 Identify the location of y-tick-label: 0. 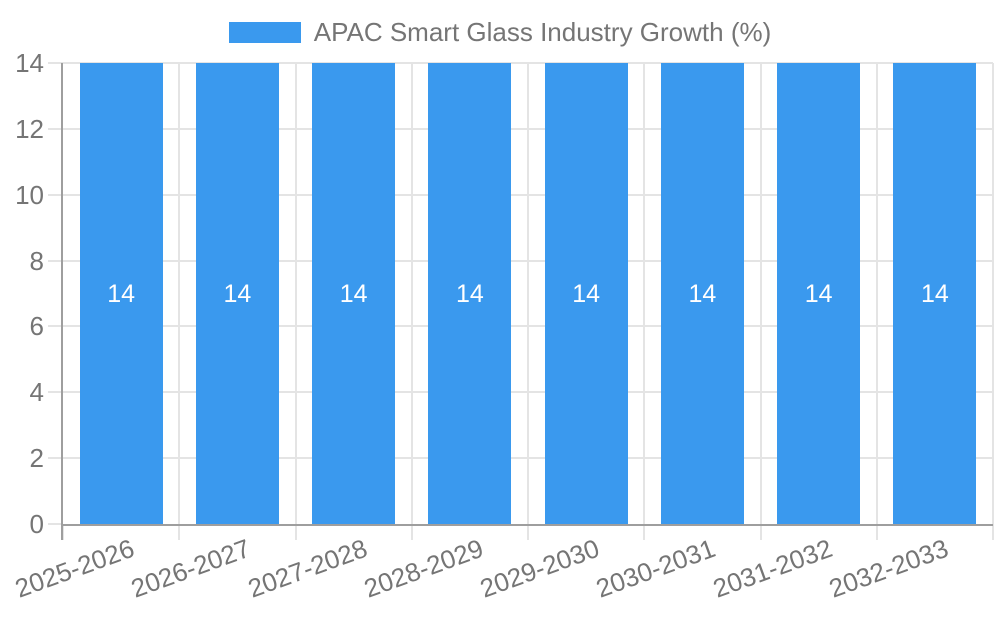
(36, 524).